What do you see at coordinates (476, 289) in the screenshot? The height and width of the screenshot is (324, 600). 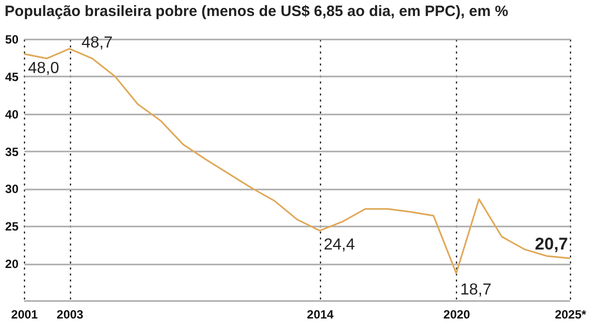 I see `annotation: 18,7` at bounding box center [476, 289].